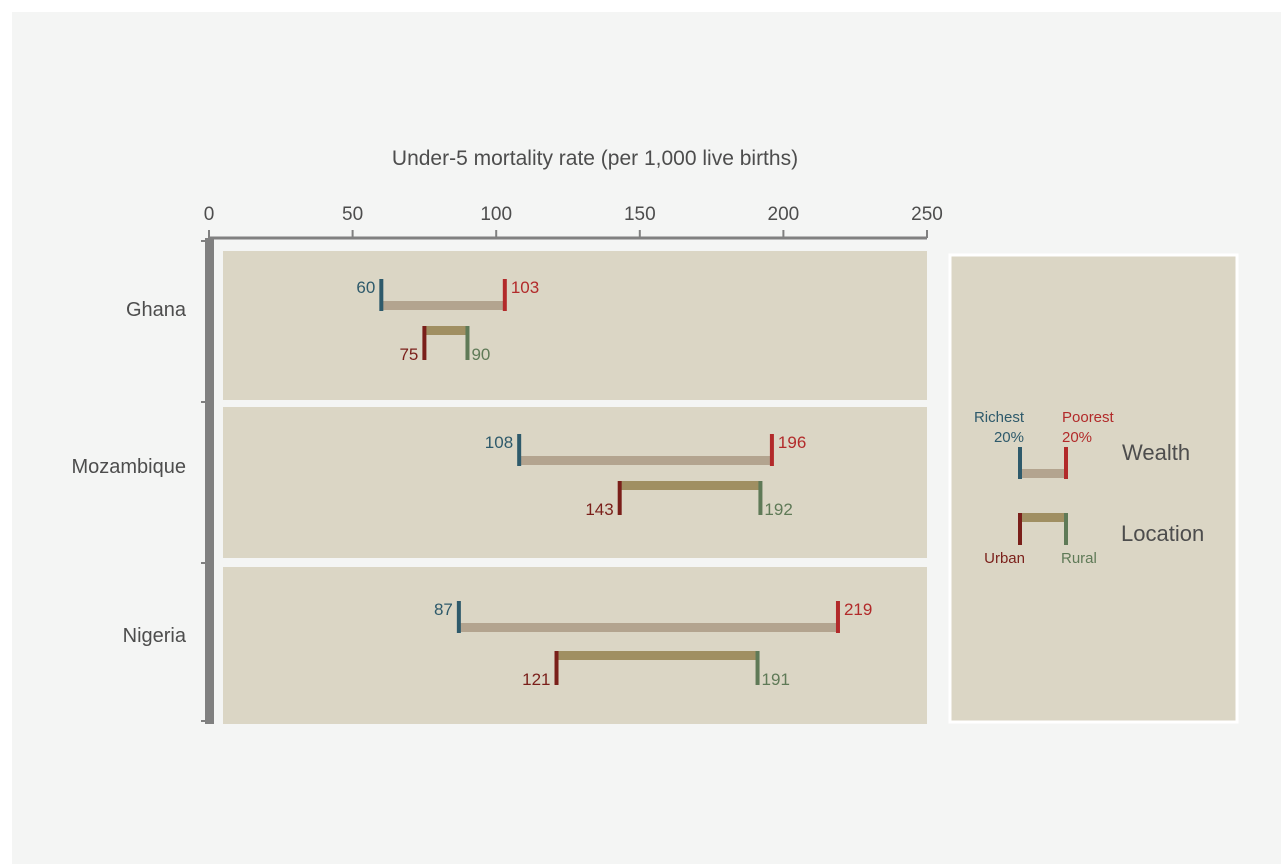  What do you see at coordinates (999, 417) in the screenshot?
I see `legend-richest-label-line1: Richest` at bounding box center [999, 417].